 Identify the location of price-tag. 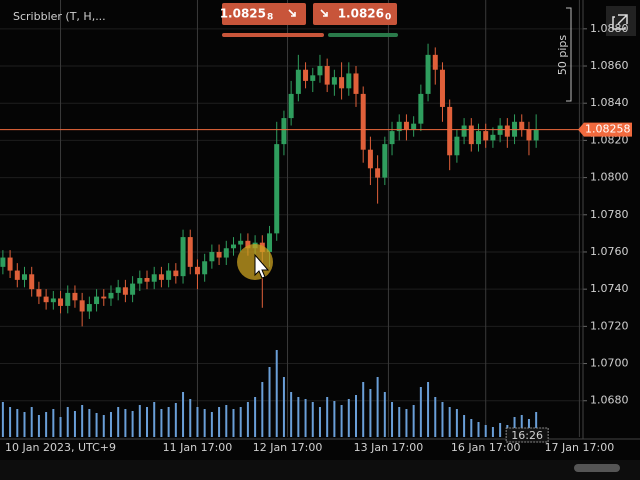
(605, 129).